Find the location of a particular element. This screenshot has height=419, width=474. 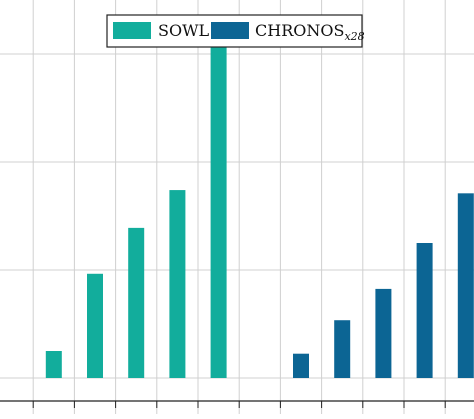

legend-swatch-sowl is located at coordinates (132, 30).